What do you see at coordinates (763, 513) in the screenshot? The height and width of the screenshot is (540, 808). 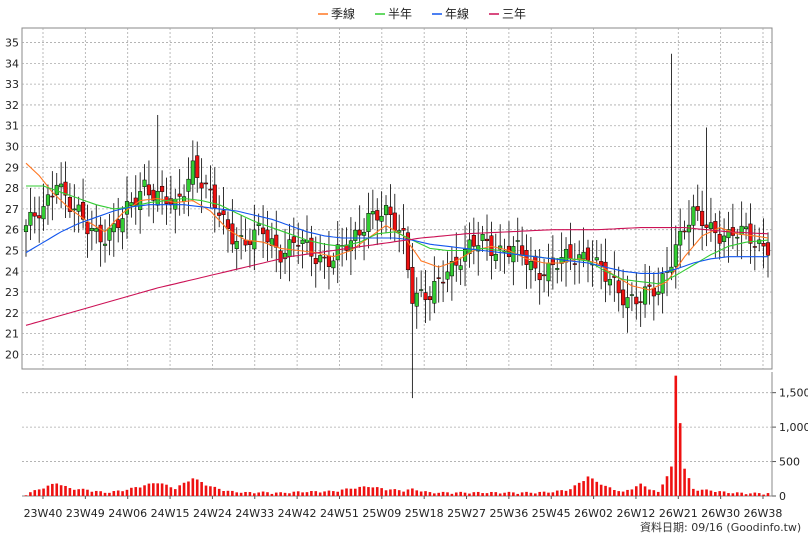 I see `time-tick-label: 26W38` at bounding box center [763, 513].